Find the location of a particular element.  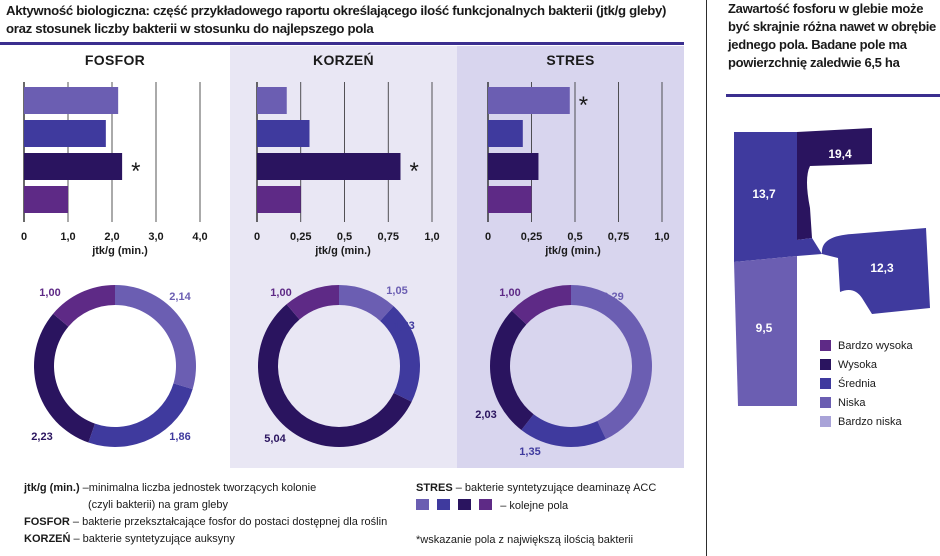

donut-label-korzen: 1,05 is located at coordinates (396, 291).